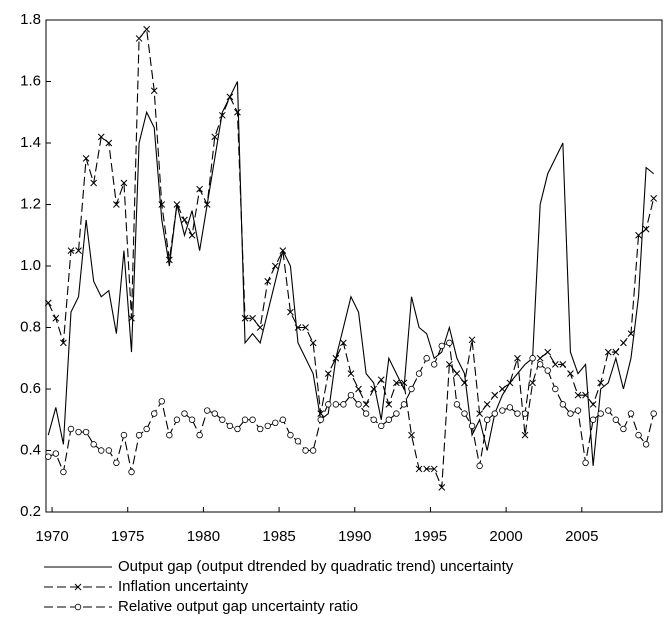  Describe the element at coordinates (581, 536) in the screenshot. I see `x-tick-label: 2005` at that location.